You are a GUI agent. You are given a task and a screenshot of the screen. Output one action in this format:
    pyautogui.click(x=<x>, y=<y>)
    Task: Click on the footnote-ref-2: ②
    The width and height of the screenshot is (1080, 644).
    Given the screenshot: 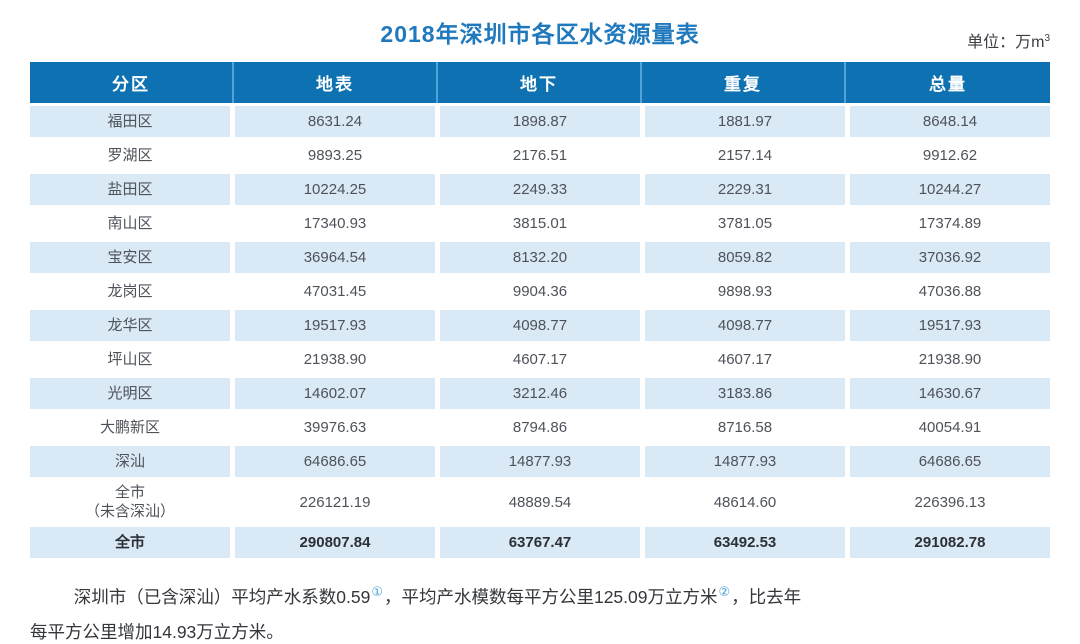 What is the action you would take?
    pyautogui.click(x=724, y=591)
    